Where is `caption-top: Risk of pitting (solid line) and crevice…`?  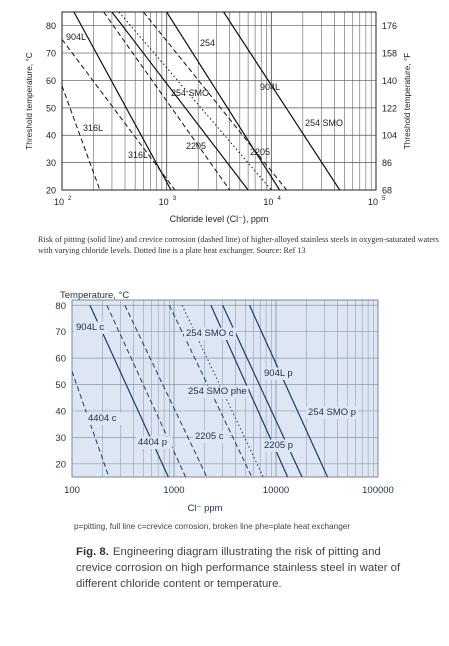
caption-top: Risk of pitting (solid line) and crevice… is located at coordinates (238, 245).